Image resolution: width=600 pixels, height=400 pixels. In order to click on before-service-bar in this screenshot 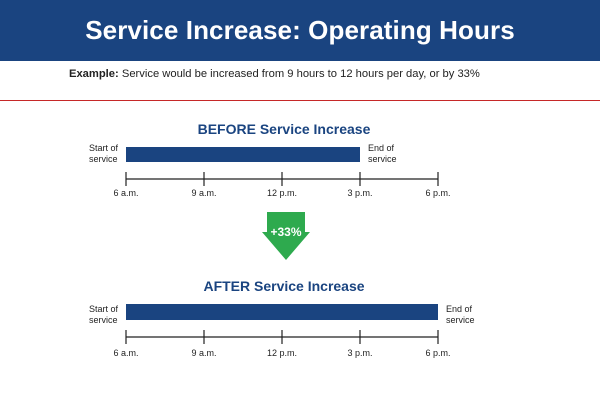, I will do `click(243, 154)`.